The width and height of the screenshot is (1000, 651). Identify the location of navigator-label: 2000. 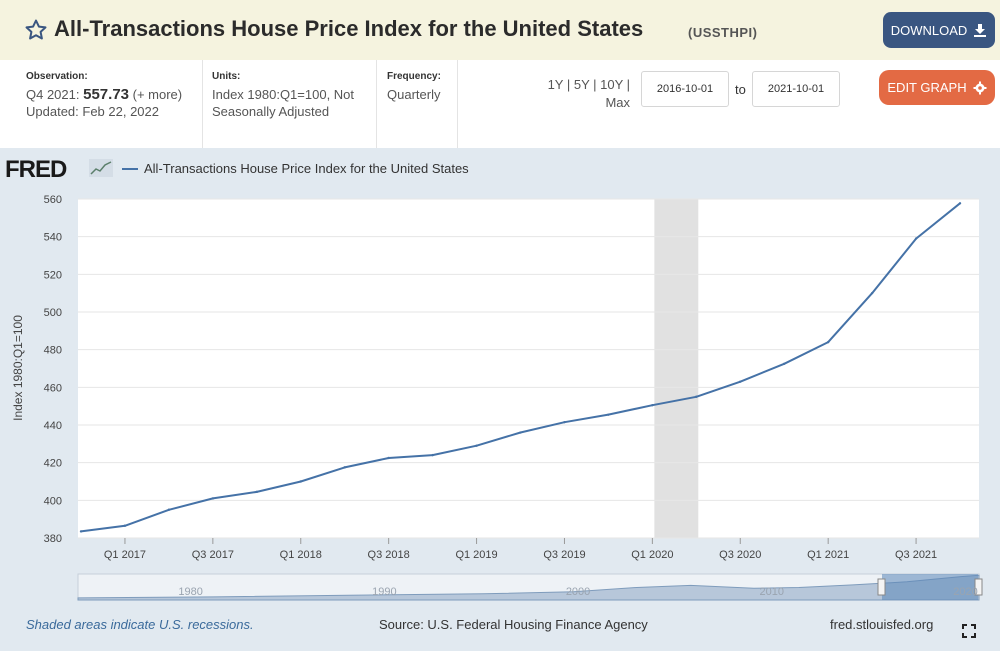
(578, 592).